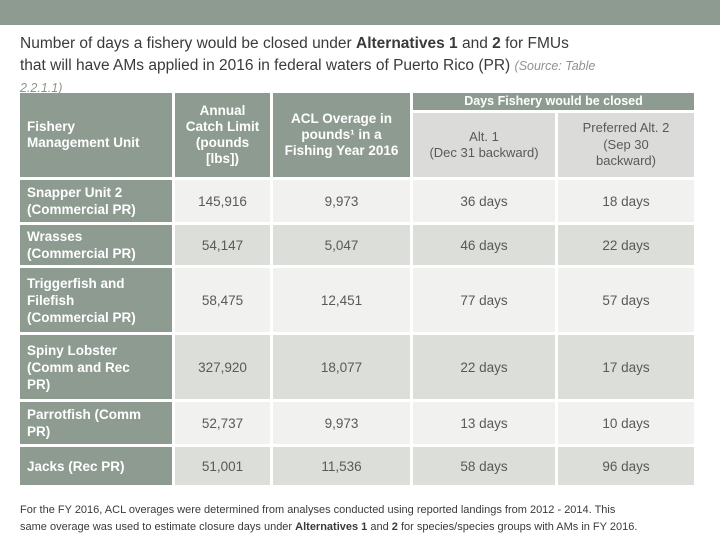  What do you see at coordinates (96, 135) in the screenshot?
I see `fmu-column-header: Fishery Management Unit` at bounding box center [96, 135].